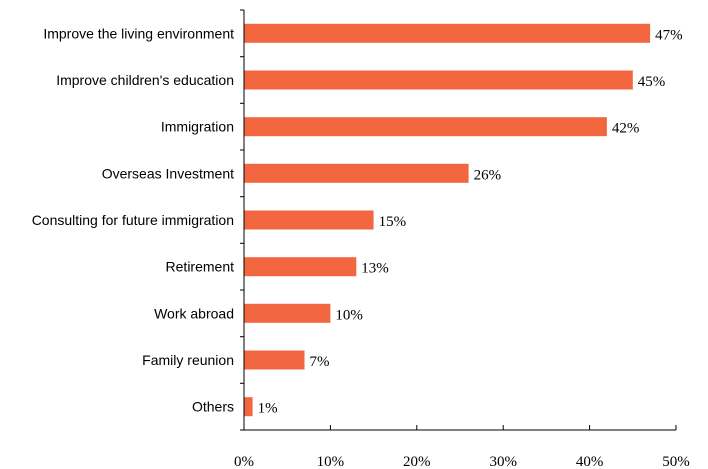 The image size is (708, 469). What do you see at coordinates (168, 173) in the screenshot?
I see `category-label: Overseas Investment` at bounding box center [168, 173].